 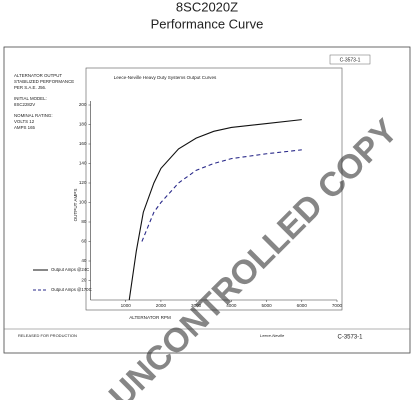 What do you see at coordinates (44, 81) in the screenshot?
I see `side-note: STABILIZED PERFORMANCE` at bounding box center [44, 81].